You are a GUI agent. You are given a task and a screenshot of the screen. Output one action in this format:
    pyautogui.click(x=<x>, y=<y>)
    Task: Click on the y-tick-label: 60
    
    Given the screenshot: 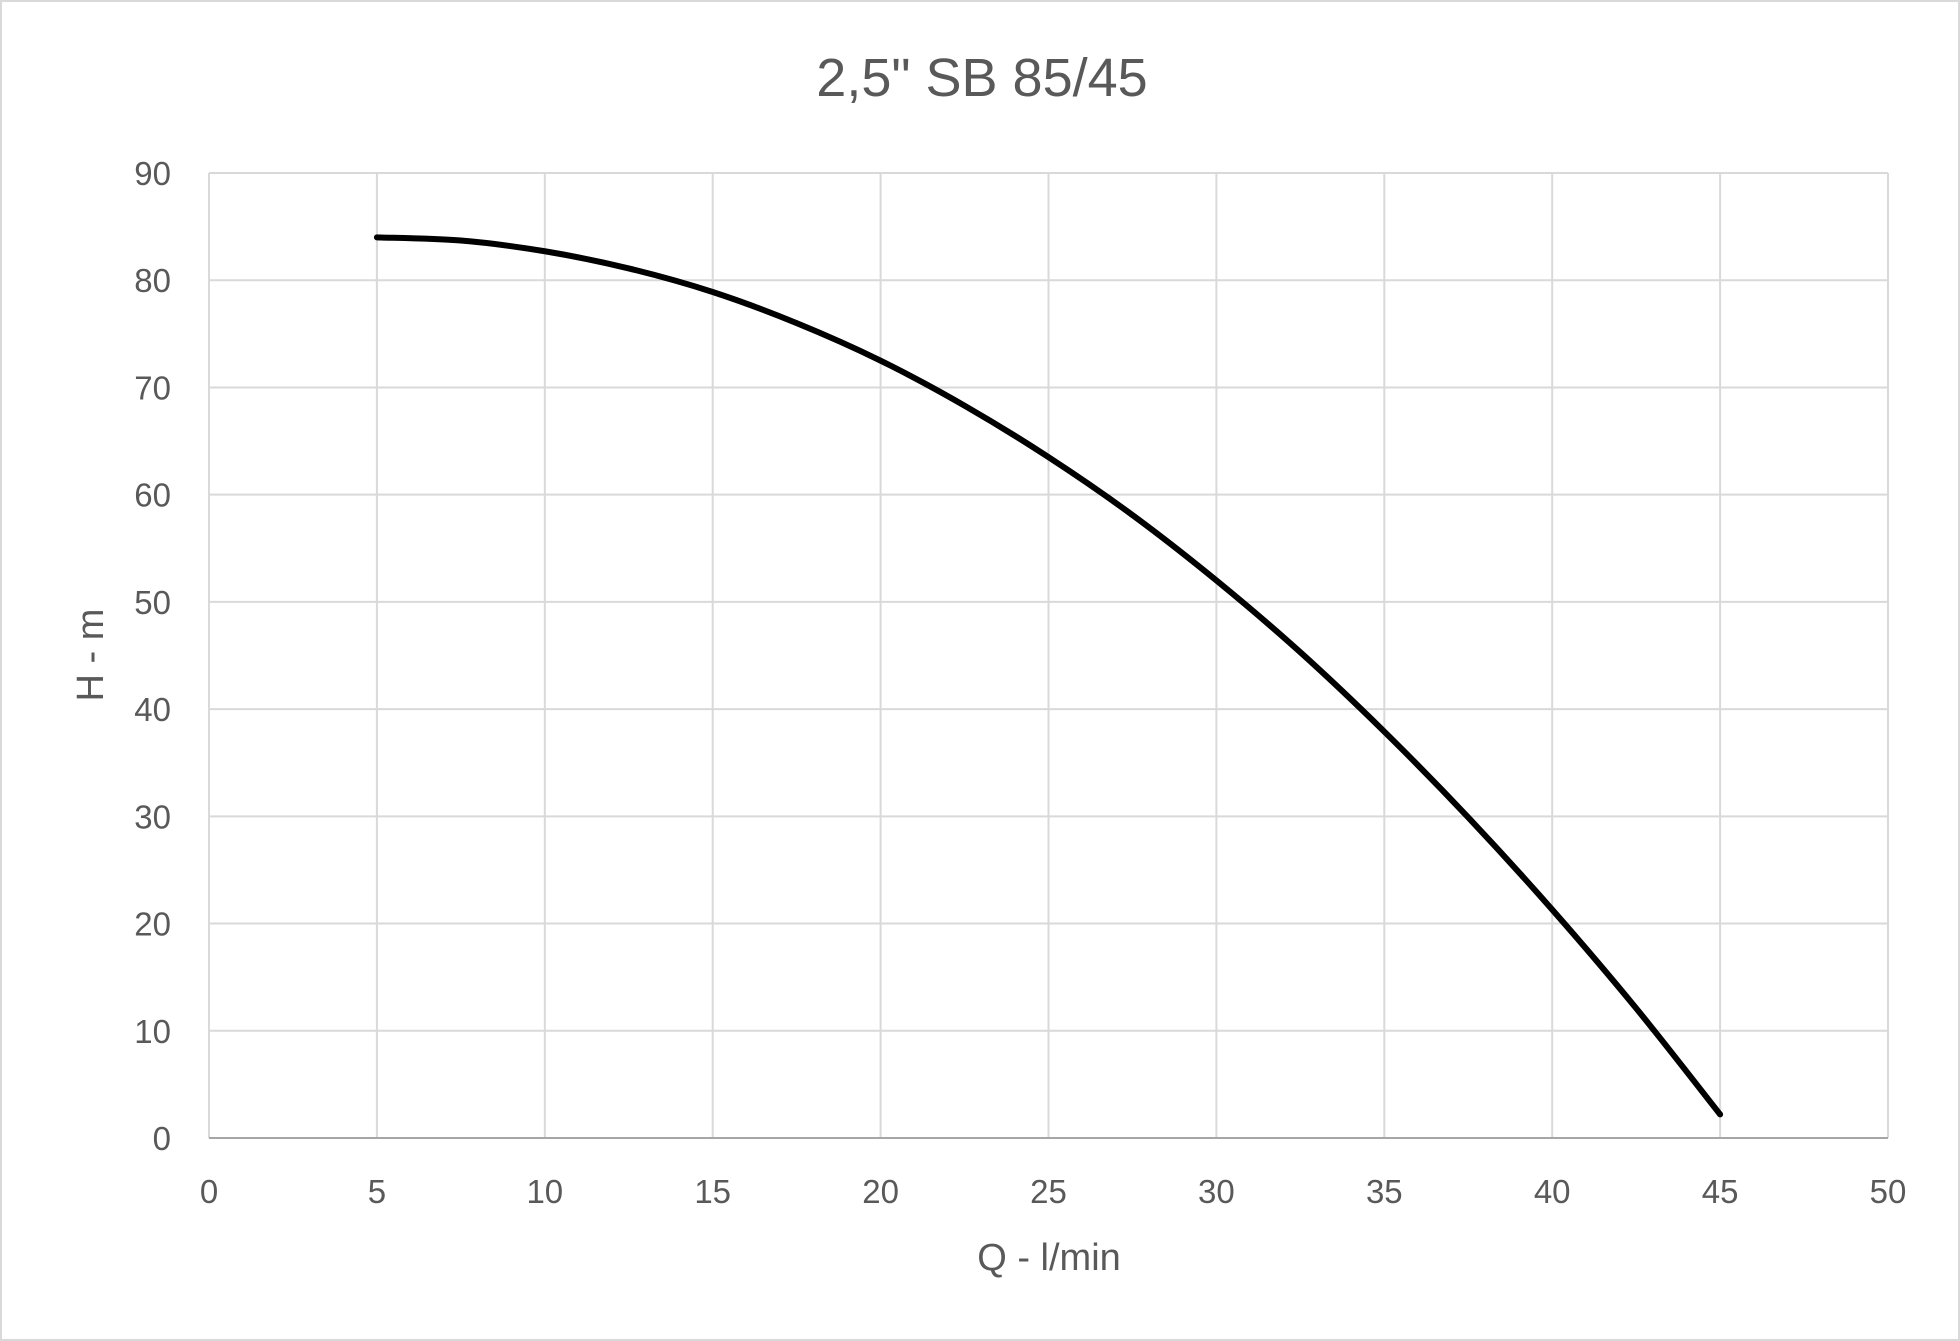 What is the action you would take?
    pyautogui.click(x=152, y=495)
    